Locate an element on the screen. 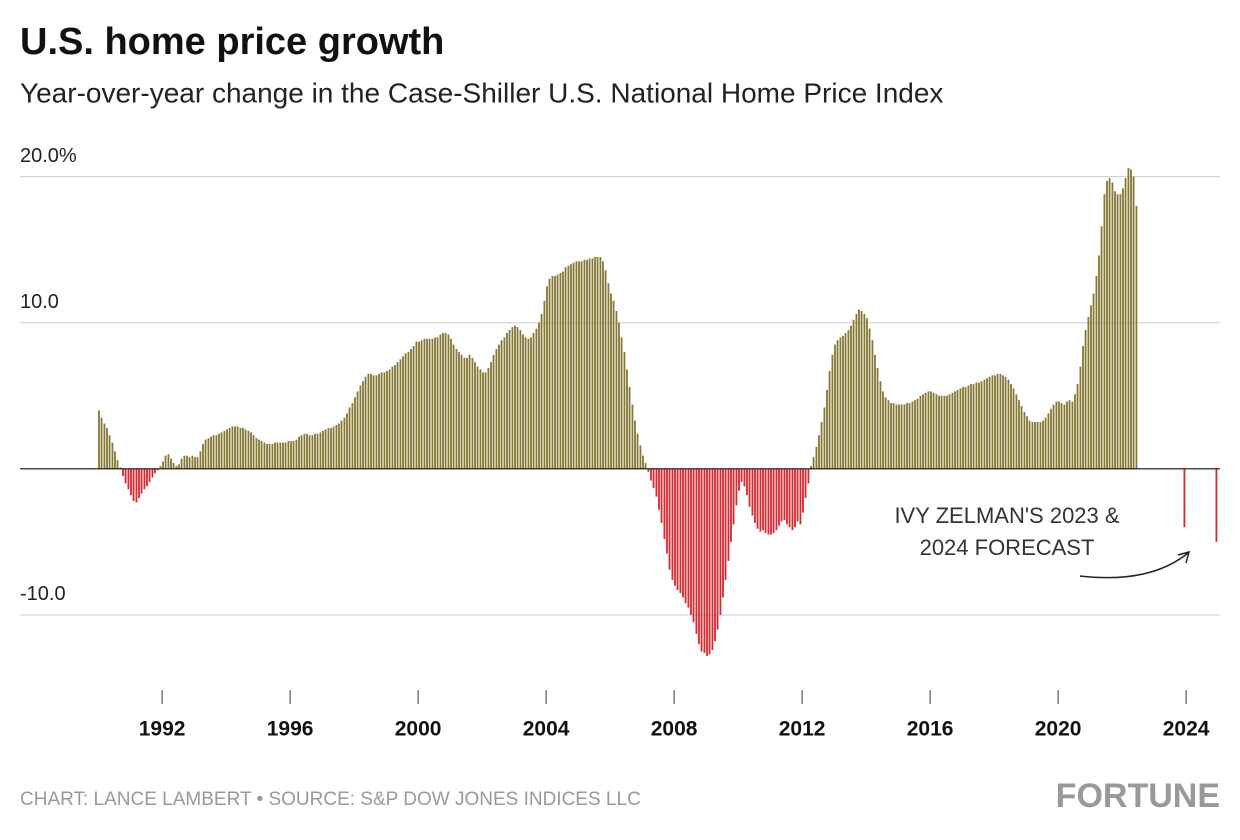  y-tick-label: -10.0 is located at coordinates (43, 594).